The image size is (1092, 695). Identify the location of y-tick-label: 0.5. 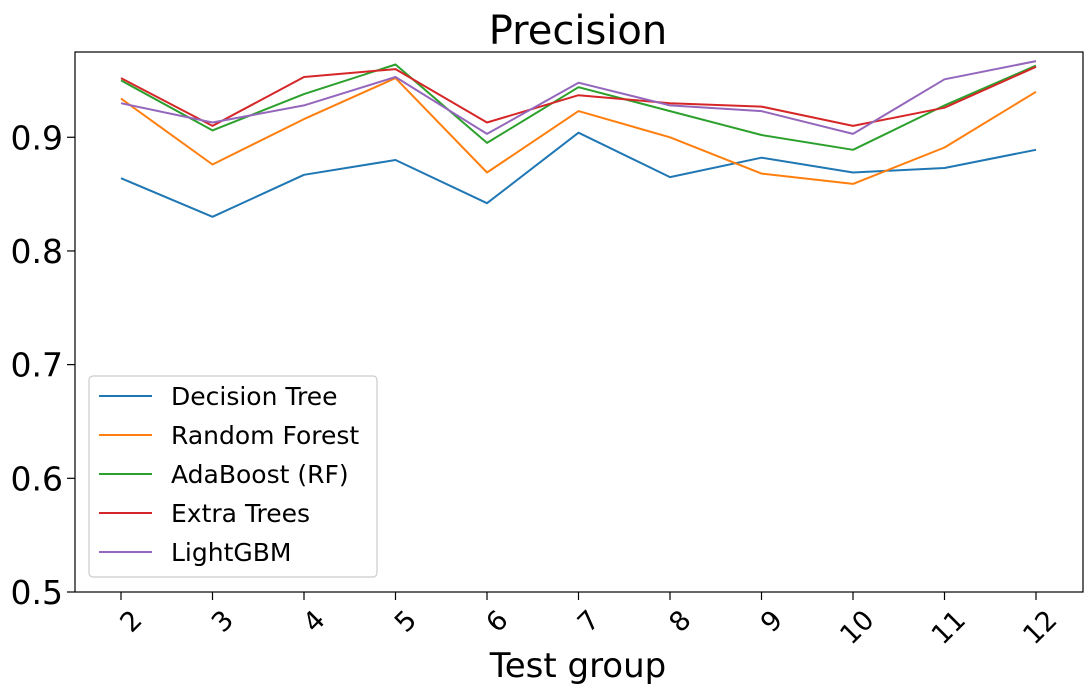
(37, 592).